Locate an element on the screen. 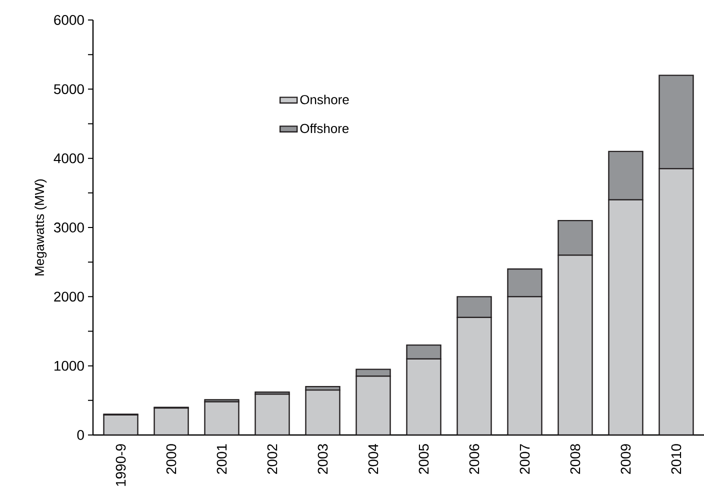 This screenshot has height=504, width=704. legend-label: Offshore is located at coordinates (324, 129).